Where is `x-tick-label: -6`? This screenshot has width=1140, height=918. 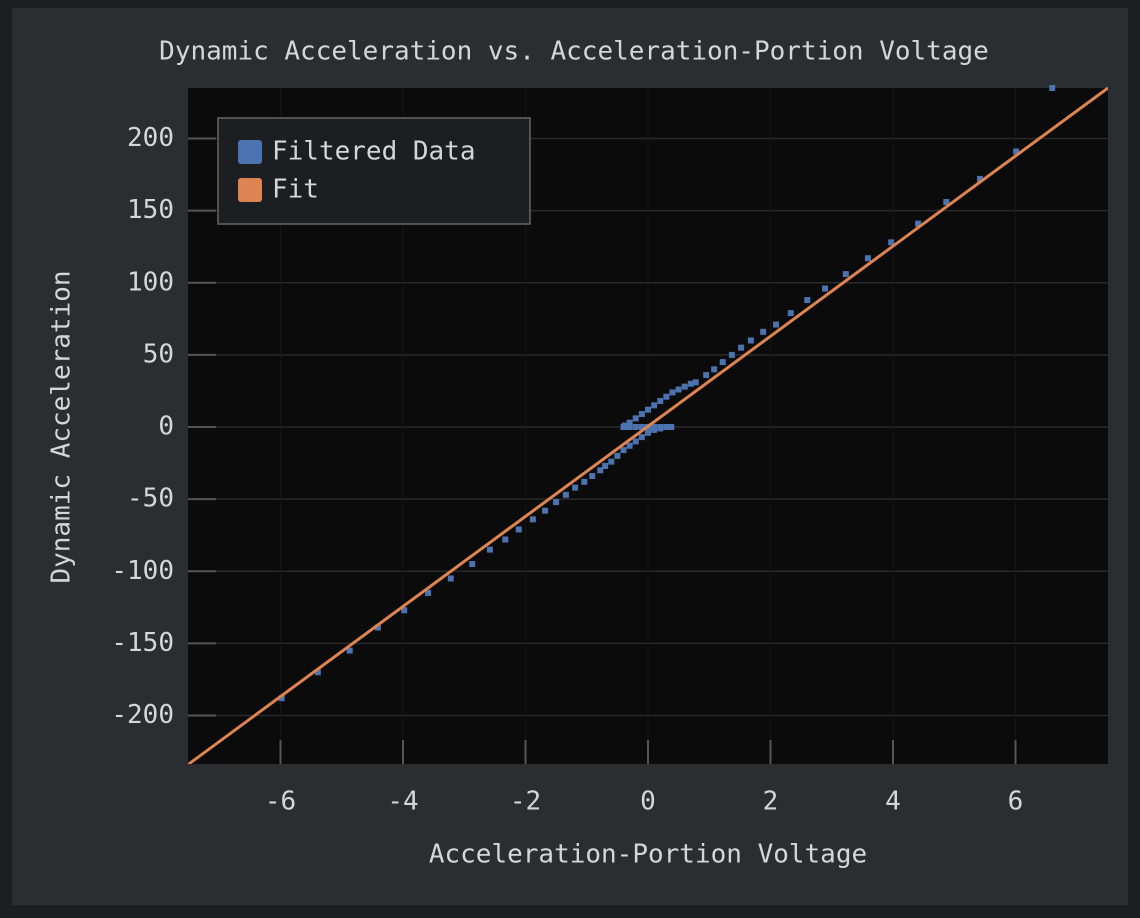 x-tick-label: -6 is located at coordinates (280, 802).